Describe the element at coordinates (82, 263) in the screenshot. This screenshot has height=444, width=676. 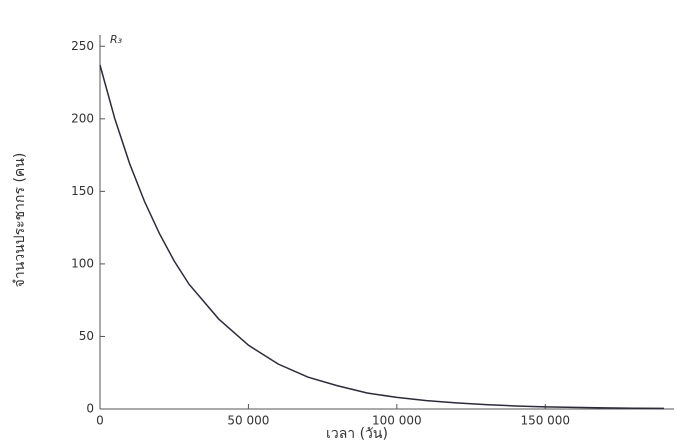
I see `y-tick-label: 100` at that location.